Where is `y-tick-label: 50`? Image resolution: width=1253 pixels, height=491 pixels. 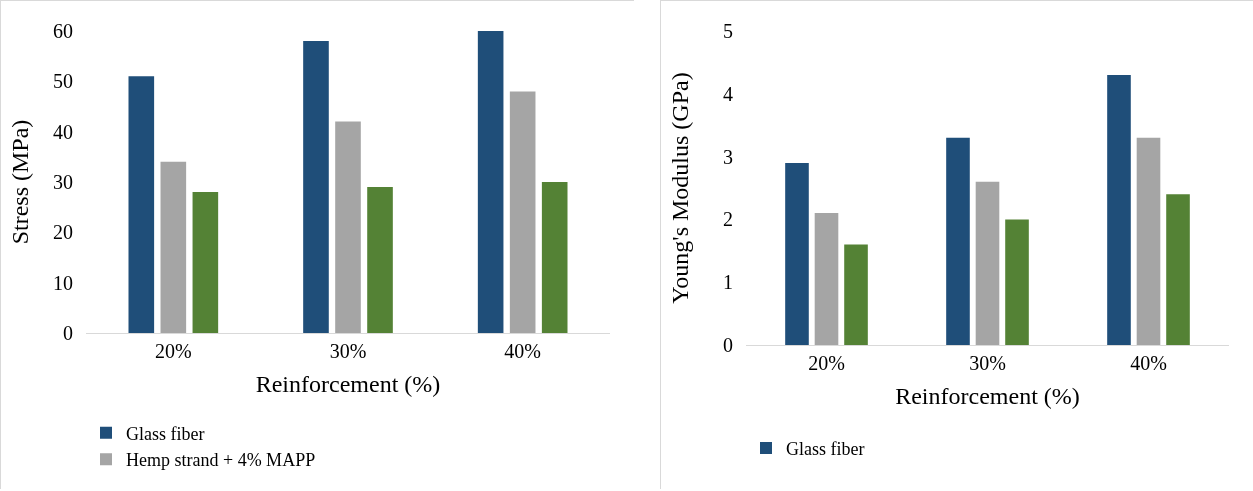
y-tick-label: 50 is located at coordinates (63, 81).